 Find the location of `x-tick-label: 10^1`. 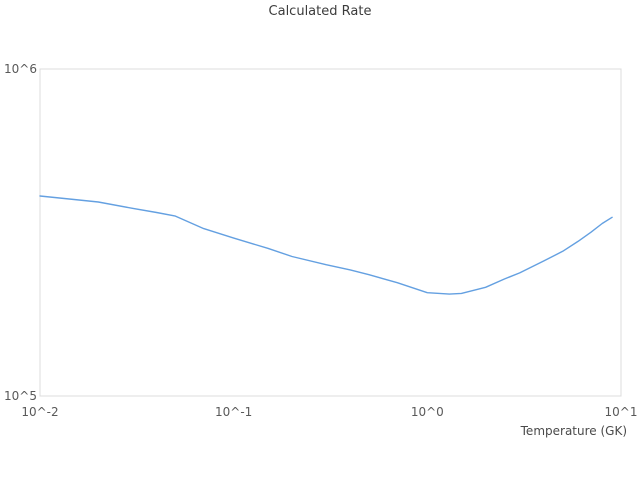

x-tick-label: 10^1 is located at coordinates (621, 412).